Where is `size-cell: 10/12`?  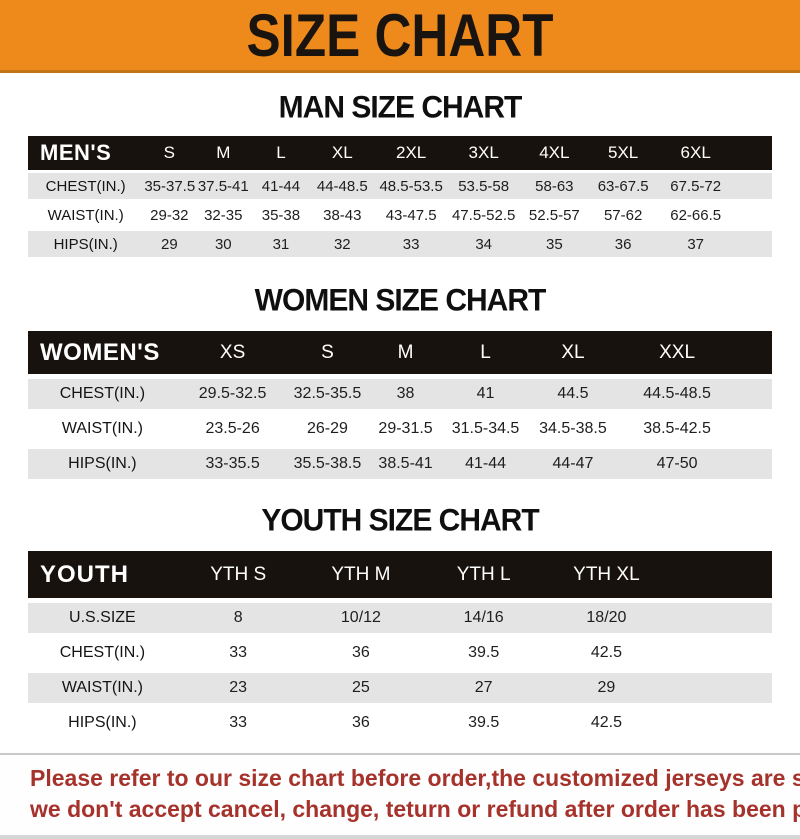
size-cell: 10/12 is located at coordinates (361, 618).